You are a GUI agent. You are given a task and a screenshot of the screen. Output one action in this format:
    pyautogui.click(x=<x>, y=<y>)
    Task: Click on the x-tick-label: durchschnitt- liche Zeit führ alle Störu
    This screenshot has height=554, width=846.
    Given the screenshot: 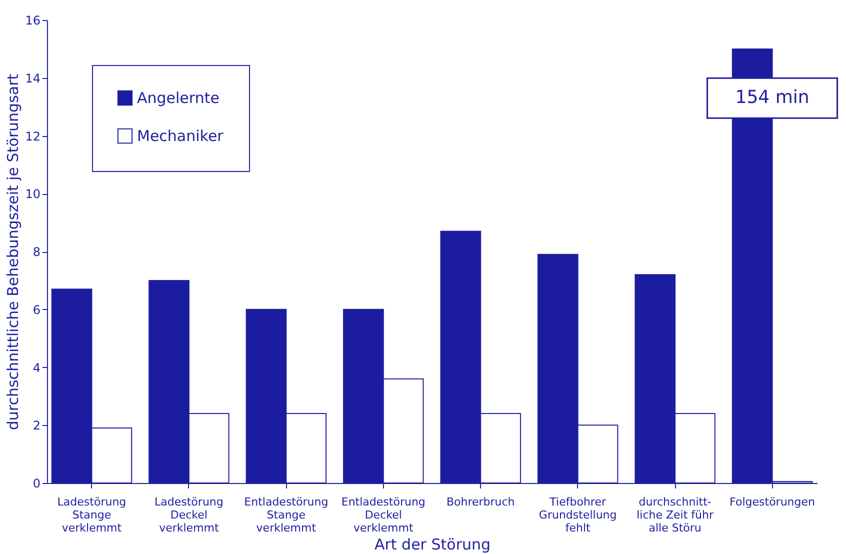 What is the action you would take?
    pyautogui.click(x=675, y=515)
    